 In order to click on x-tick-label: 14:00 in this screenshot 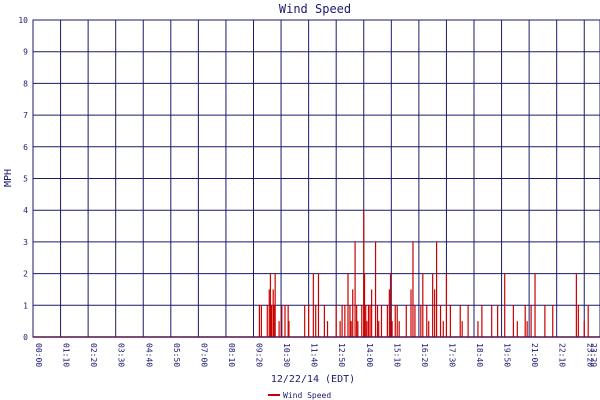, I will do `click(369, 355)`.